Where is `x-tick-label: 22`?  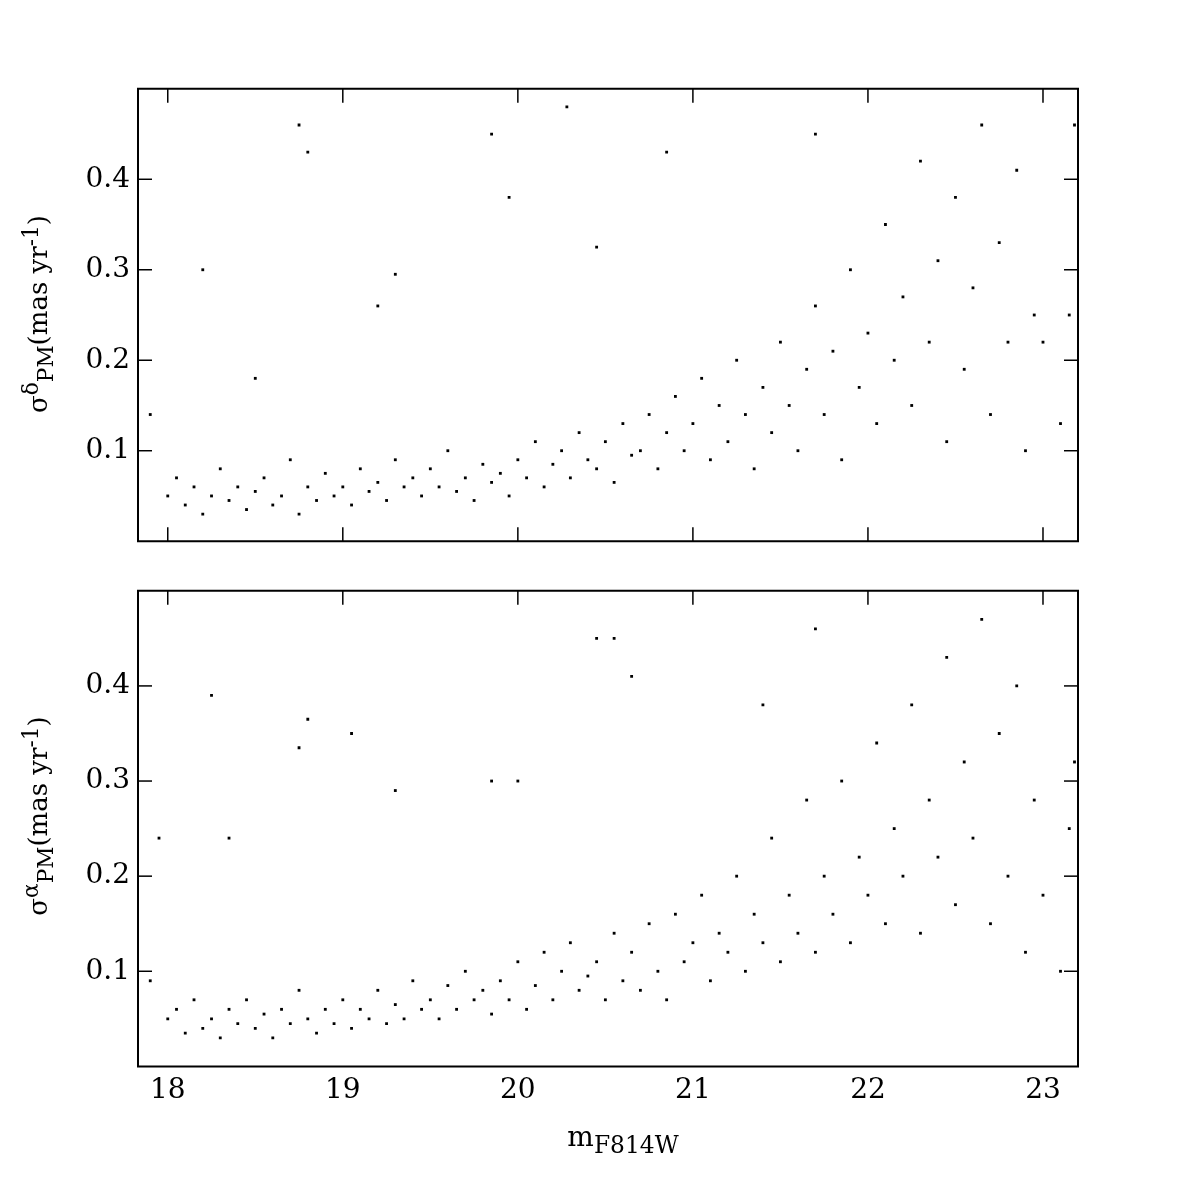 x-tick-label: 22 is located at coordinates (868, 1089).